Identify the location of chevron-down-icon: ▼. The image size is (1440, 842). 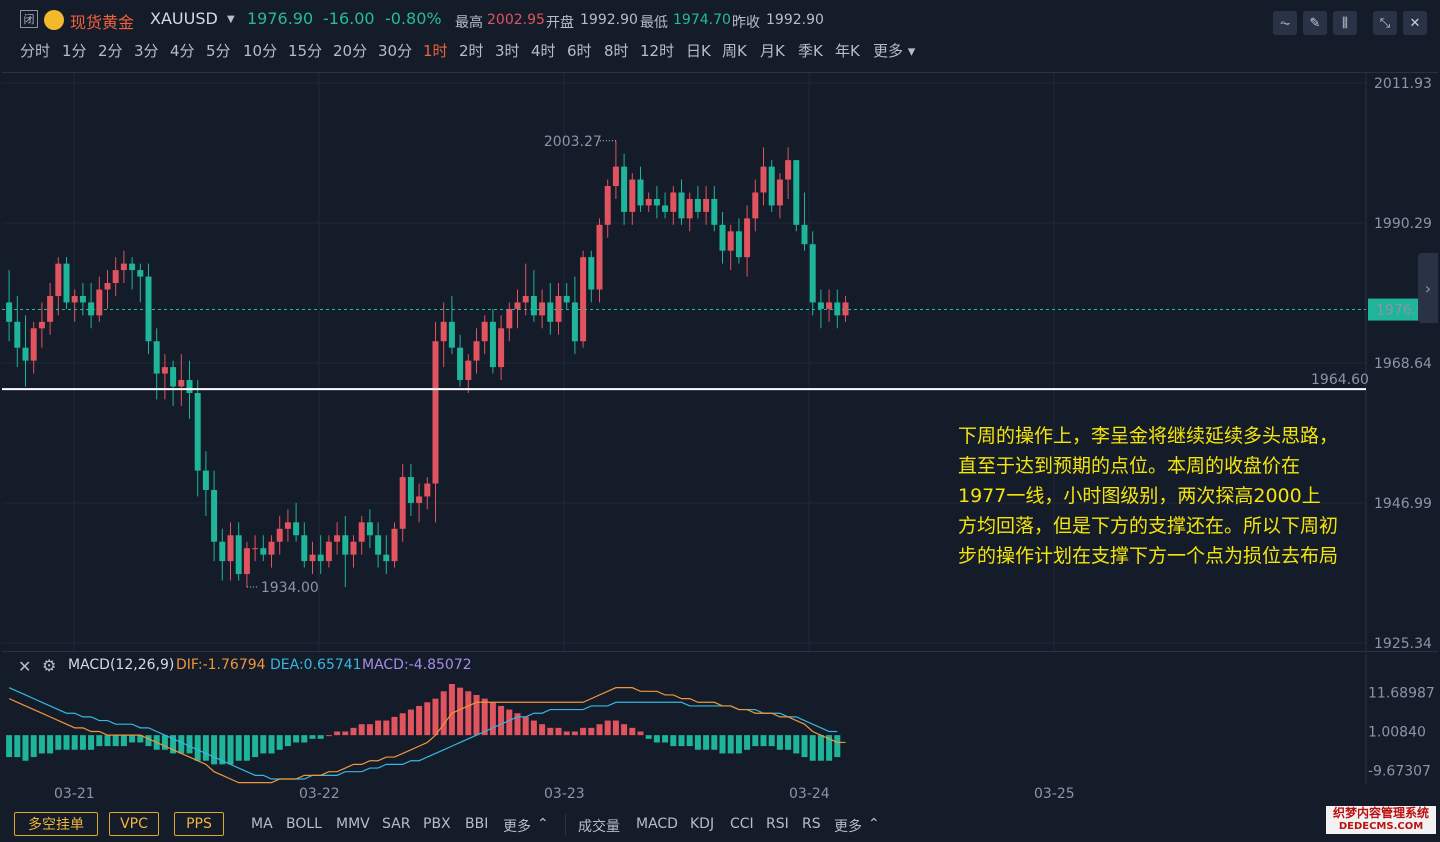
(231, 19).